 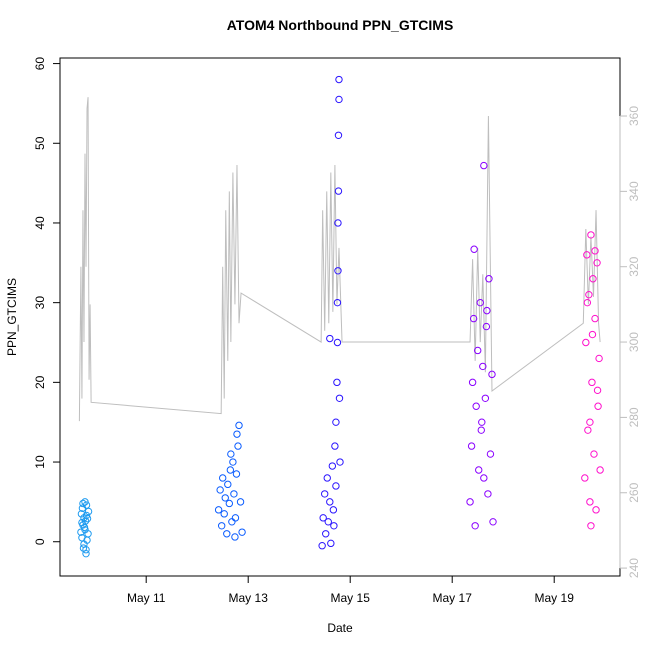 What do you see at coordinates (249, 598) in the screenshot?
I see `x-tick-label: May 13` at bounding box center [249, 598].